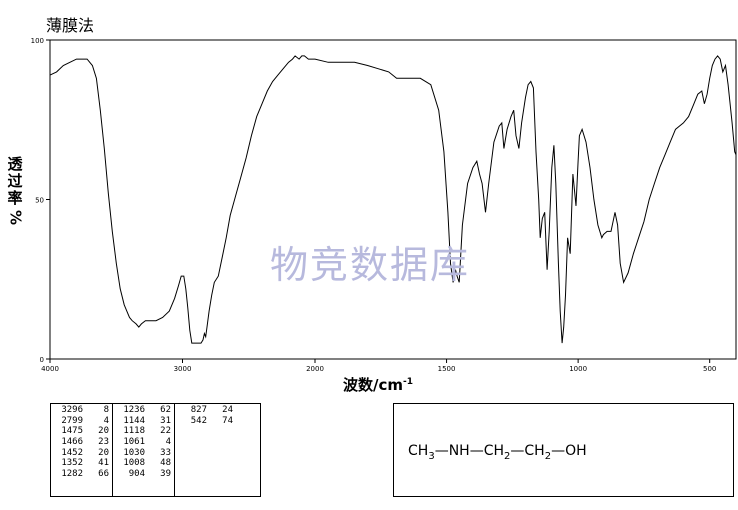 The width and height of the screenshot is (738, 510). Describe the element at coordinates (183, 369) in the screenshot. I see `x-tick-label: 3000` at that location.